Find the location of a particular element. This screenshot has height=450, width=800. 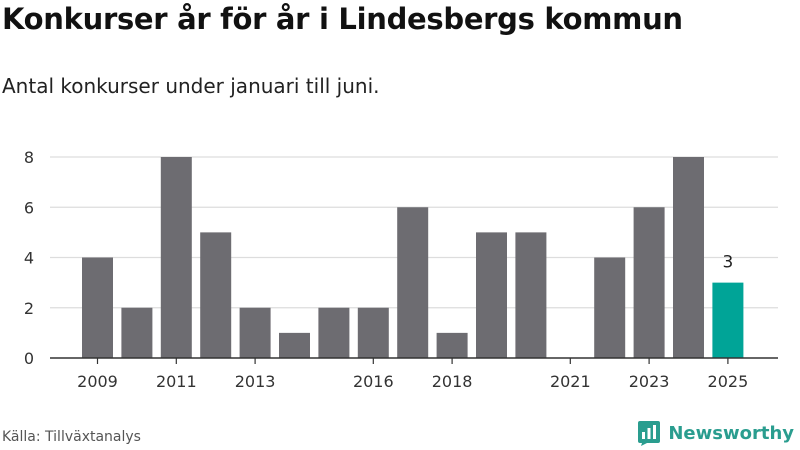

brand-name: Newsworthy is located at coordinates (731, 433).